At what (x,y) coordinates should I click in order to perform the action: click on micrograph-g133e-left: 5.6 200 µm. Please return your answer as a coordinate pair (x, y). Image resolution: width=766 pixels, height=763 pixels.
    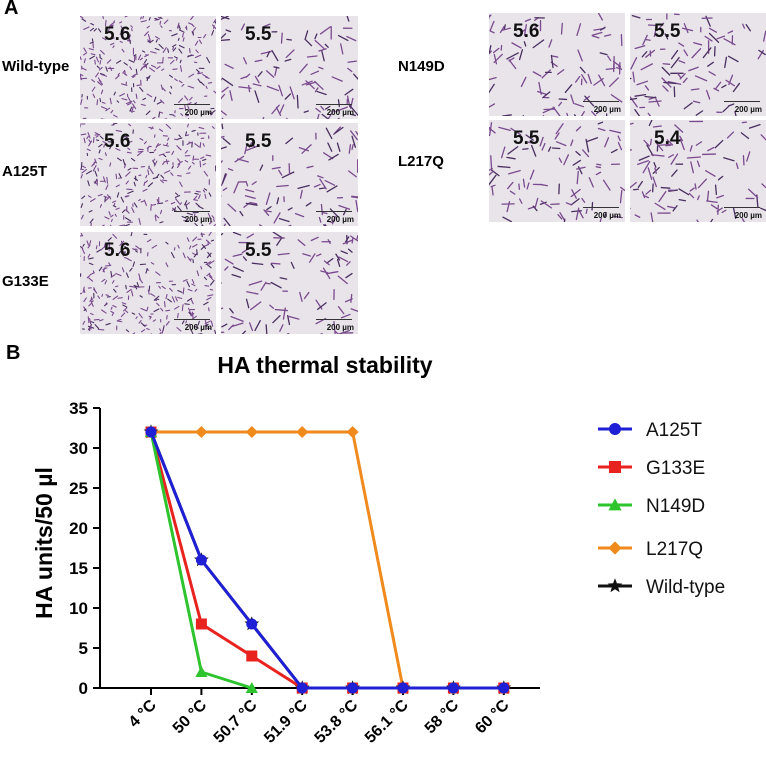
    Looking at the image, I should click on (148, 283).